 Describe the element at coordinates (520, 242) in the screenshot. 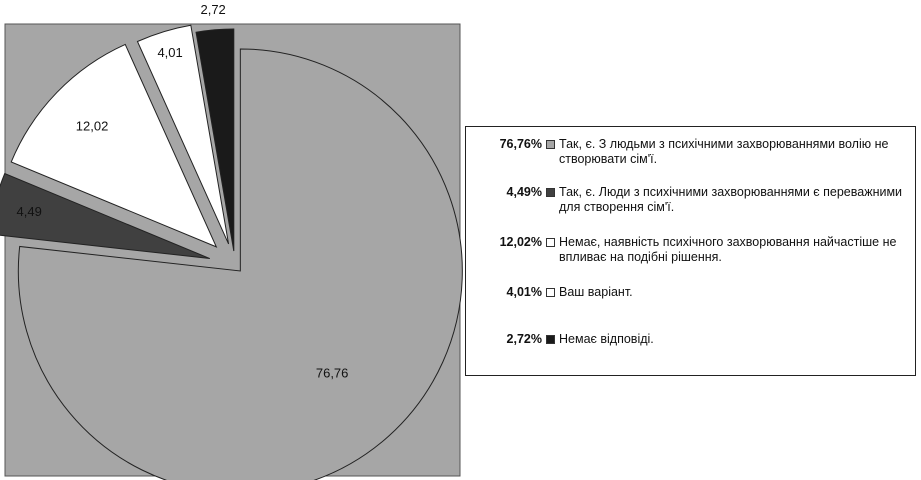

I see `legend-percent: 12,02%` at that location.